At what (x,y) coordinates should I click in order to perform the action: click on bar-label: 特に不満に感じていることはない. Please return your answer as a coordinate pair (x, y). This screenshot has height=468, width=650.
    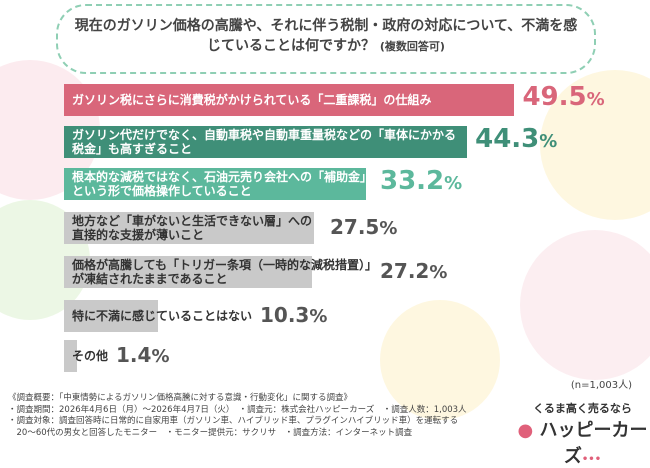
    Looking at the image, I should click on (162, 316).